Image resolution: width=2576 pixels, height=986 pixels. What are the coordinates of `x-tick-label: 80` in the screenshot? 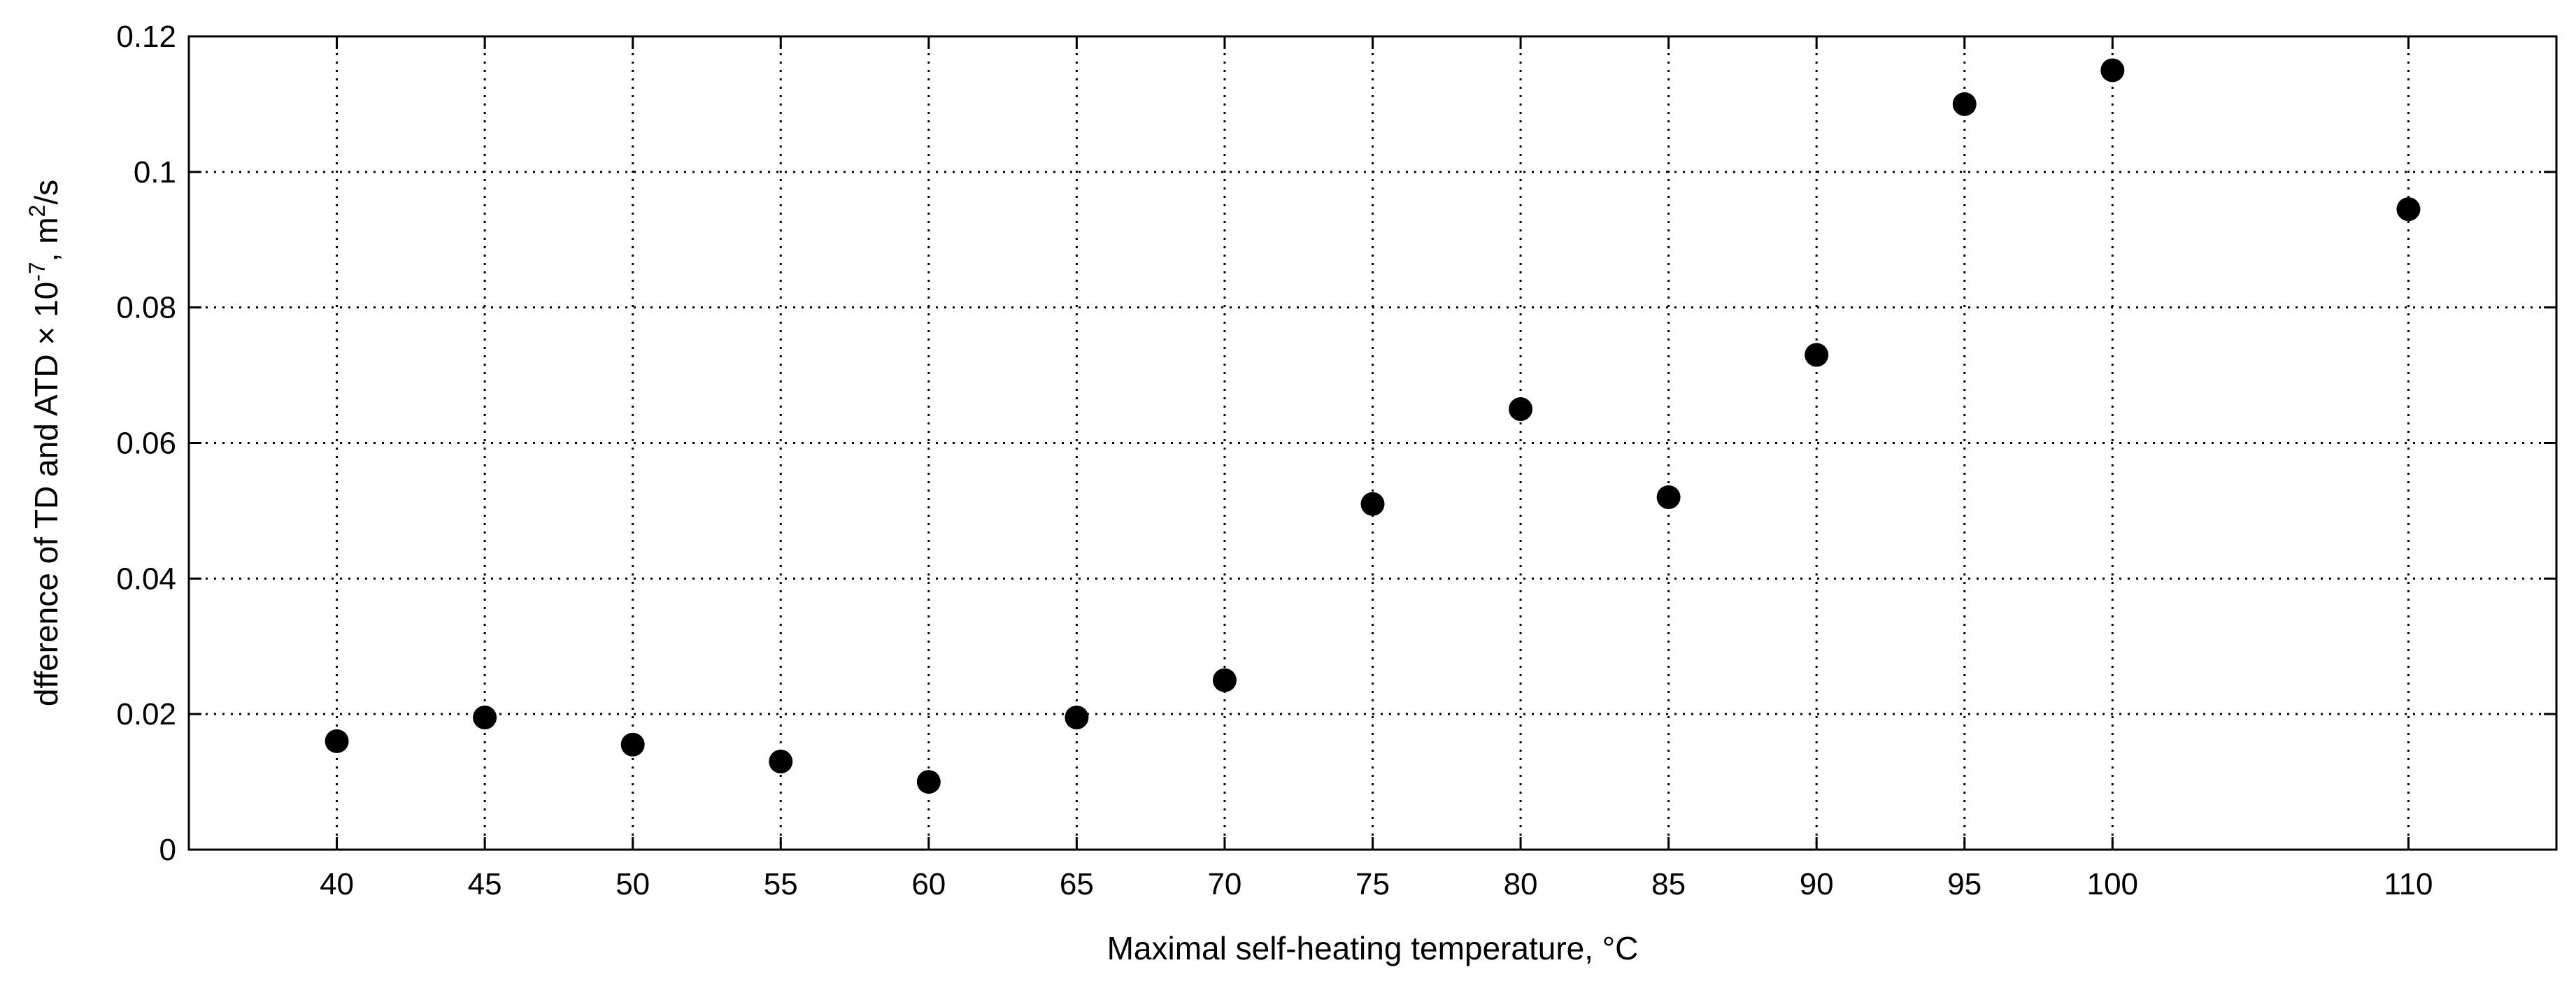 It's located at (1521, 884).